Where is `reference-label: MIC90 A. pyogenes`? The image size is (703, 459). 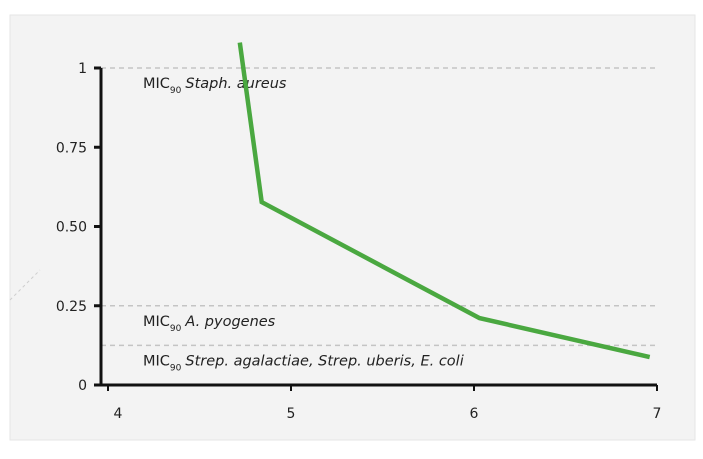
reference-label: MIC90 A. pyogenes is located at coordinates (209, 324).